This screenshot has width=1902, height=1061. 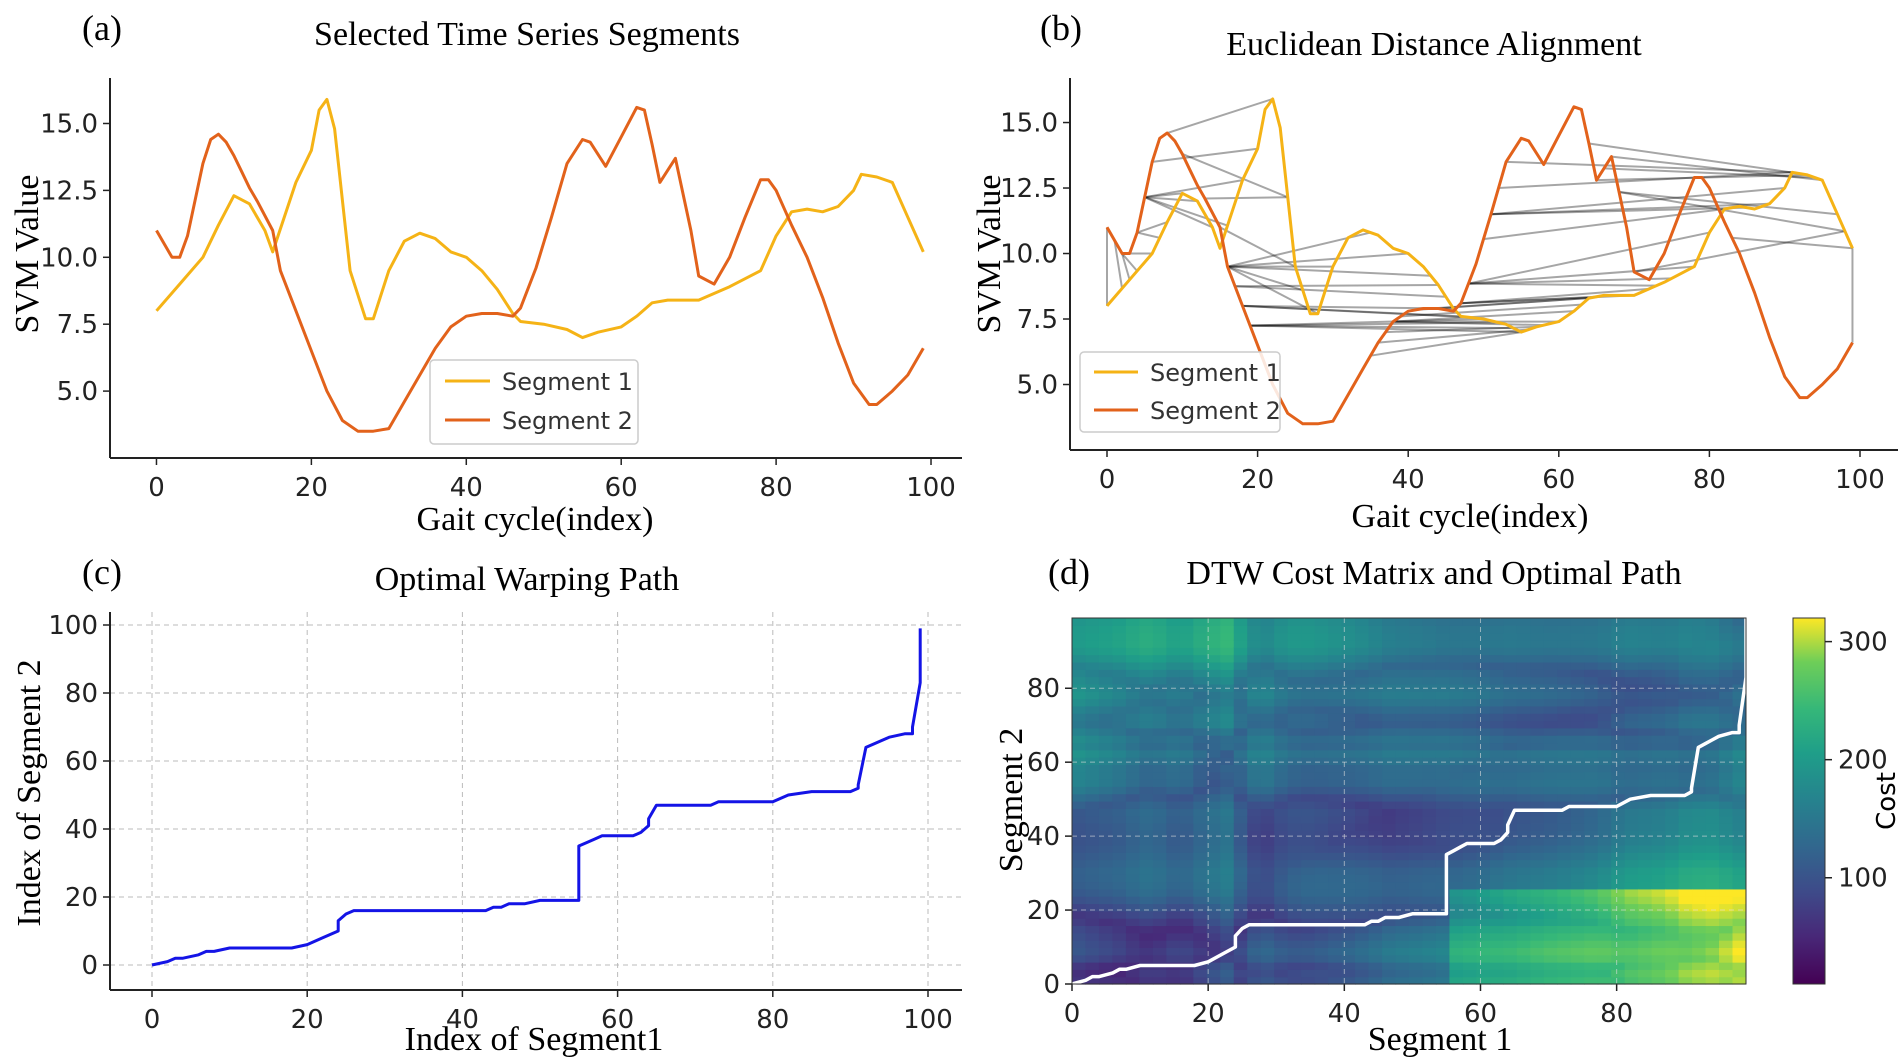 I want to click on panel-d-xtick-label: 20, so click(x=1208, y=1014).